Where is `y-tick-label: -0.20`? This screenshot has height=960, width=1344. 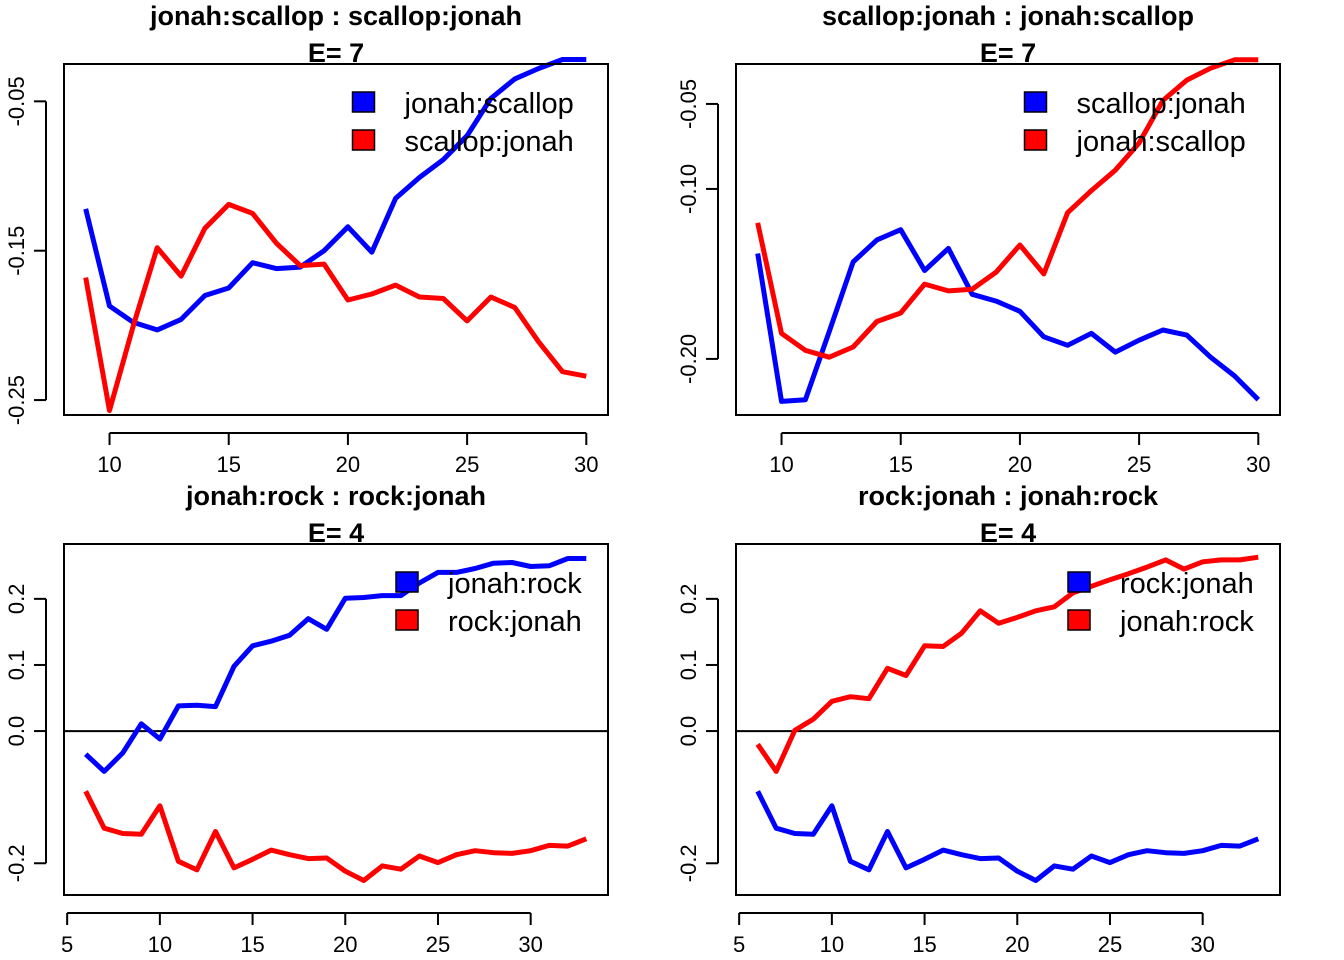 y-tick-label: -0.20 is located at coordinates (688, 359).